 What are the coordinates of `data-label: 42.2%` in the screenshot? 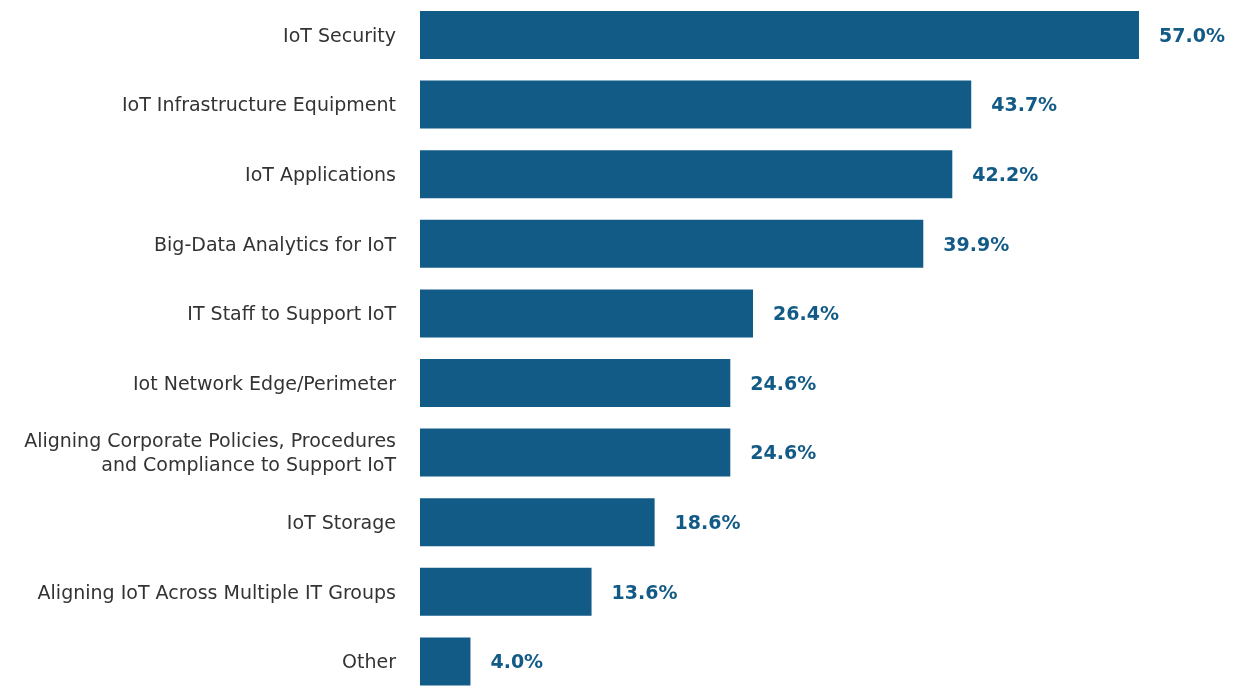 It's located at (1005, 173).